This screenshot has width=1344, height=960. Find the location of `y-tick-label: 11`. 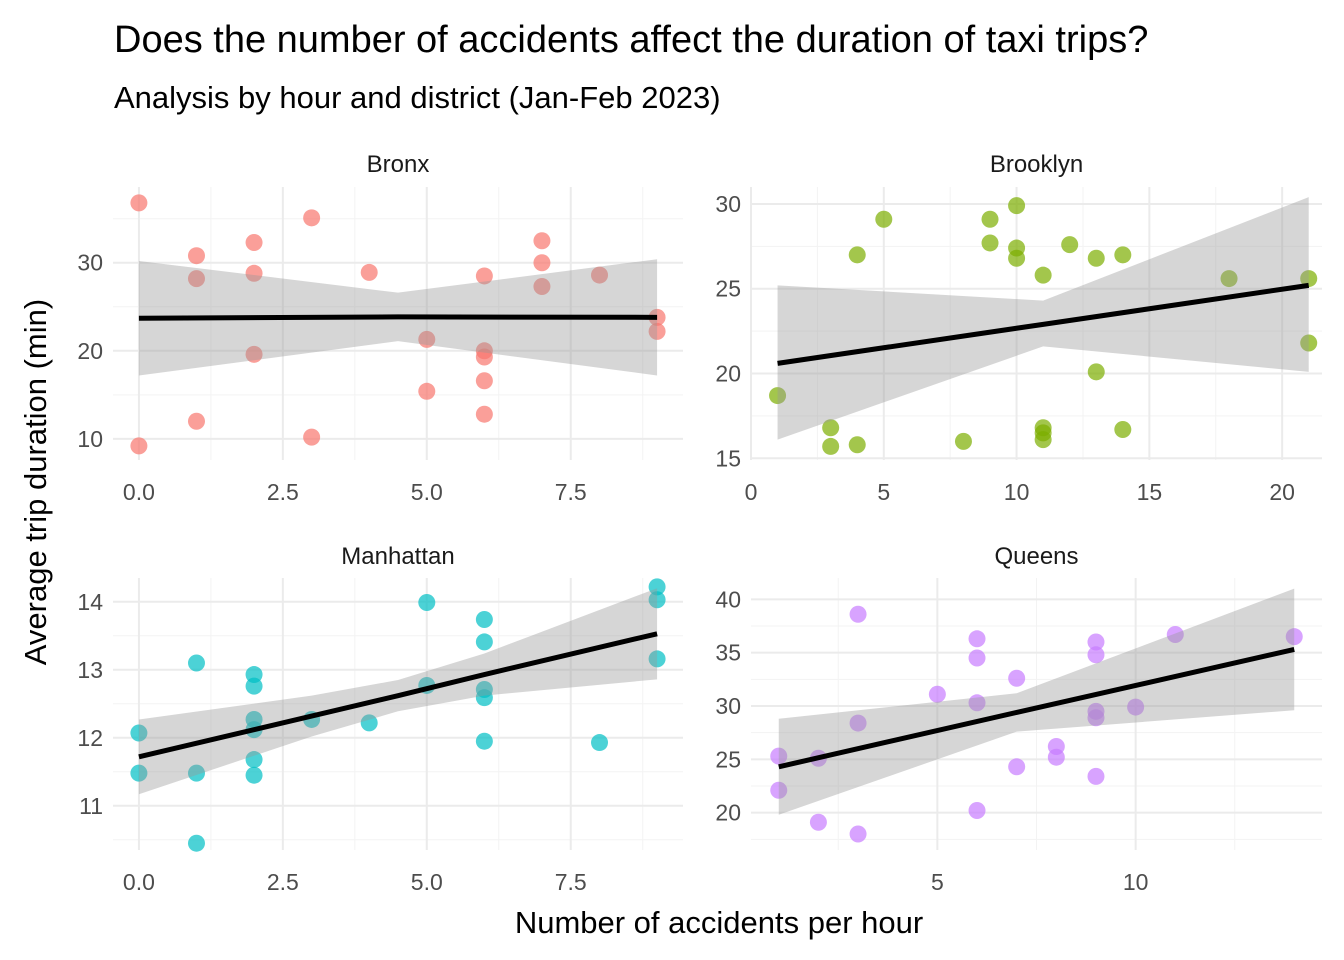

y-tick-label: 11 is located at coordinates (91, 806).